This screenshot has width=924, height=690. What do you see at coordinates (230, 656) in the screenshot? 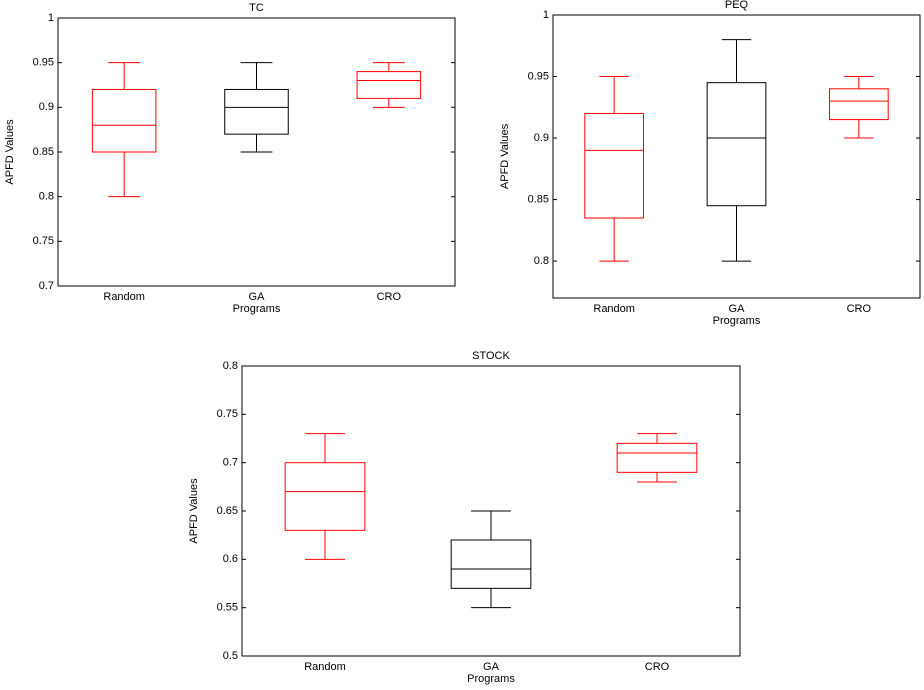
I see `y-tick-label: 0.5` at bounding box center [230, 656].